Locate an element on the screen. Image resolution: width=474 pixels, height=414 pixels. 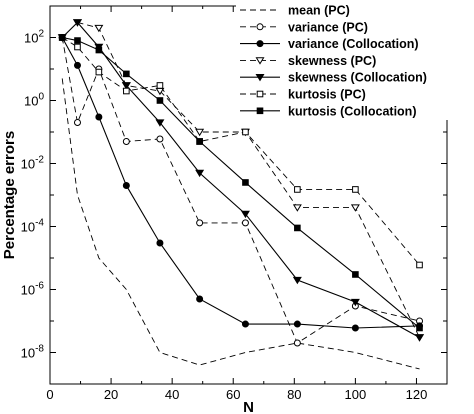
legend-item: kurtosis (PC) is located at coordinates (303, 95).